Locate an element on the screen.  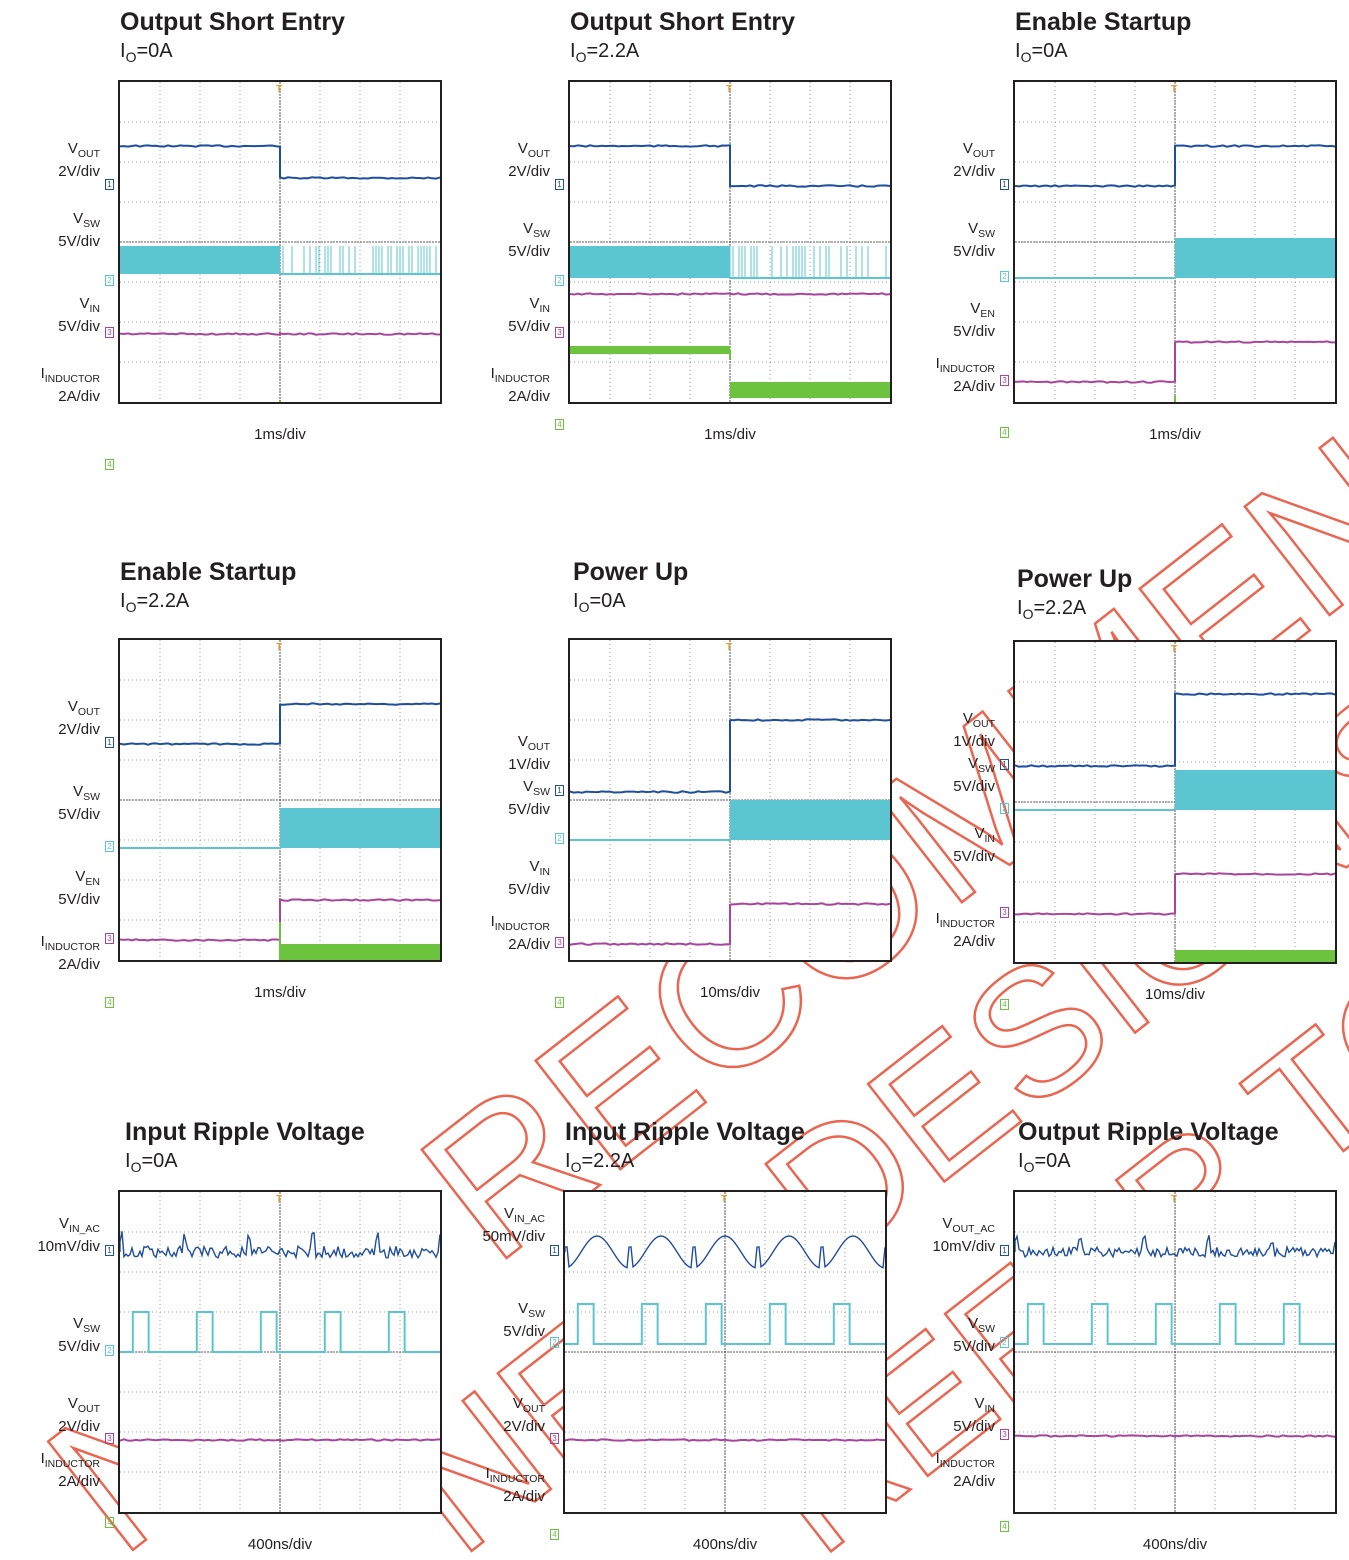
channel-label: VIN_AC 50mV/div is located at coordinates (513, 1225).